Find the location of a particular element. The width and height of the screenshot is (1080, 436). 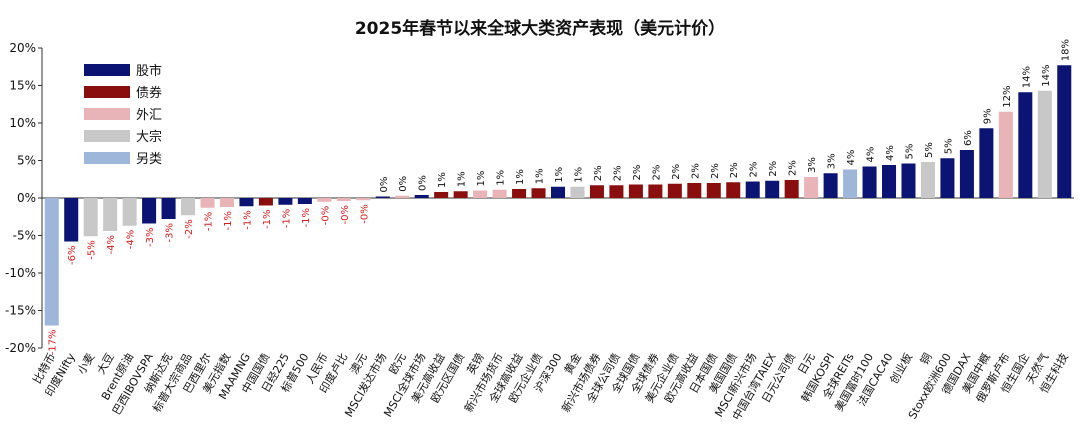

legend-label: 外汇 is located at coordinates (149, 115).